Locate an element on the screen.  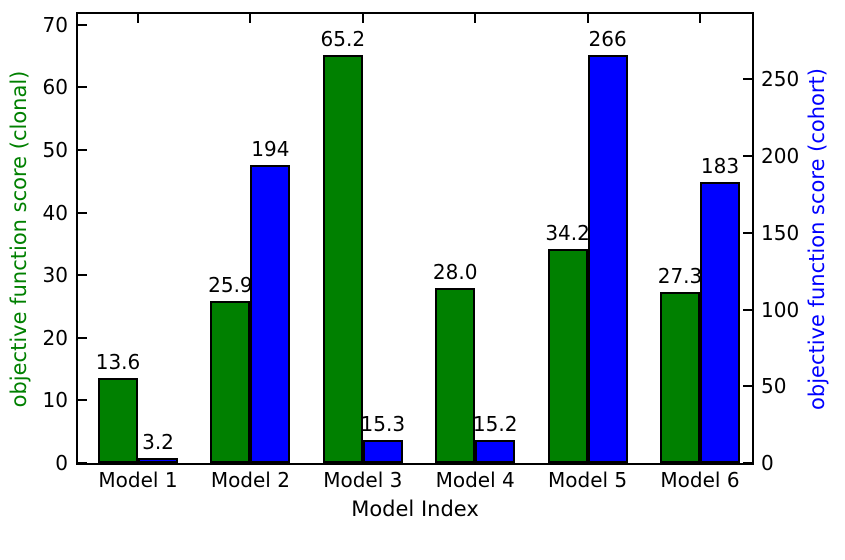
bar-value-label: 15.3 is located at coordinates (383, 423).